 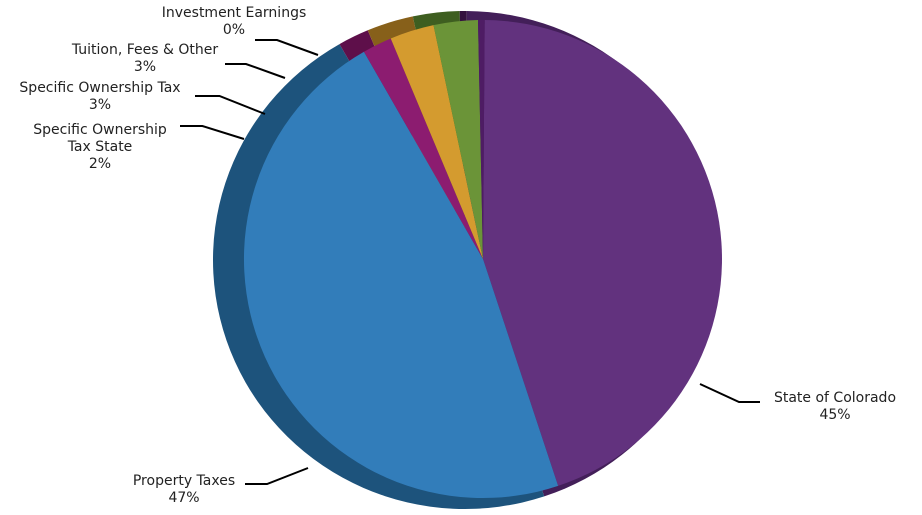 What do you see at coordinates (100, 105) in the screenshot?
I see `slice-percent-specific-ownership-tax: 3%` at bounding box center [100, 105].